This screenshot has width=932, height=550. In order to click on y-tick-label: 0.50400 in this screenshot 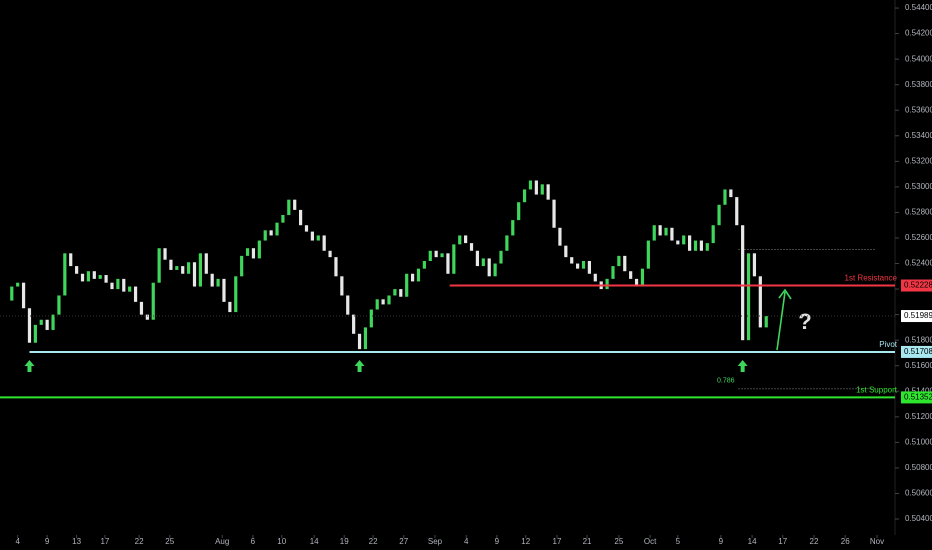, I will do `click(918, 518)`.